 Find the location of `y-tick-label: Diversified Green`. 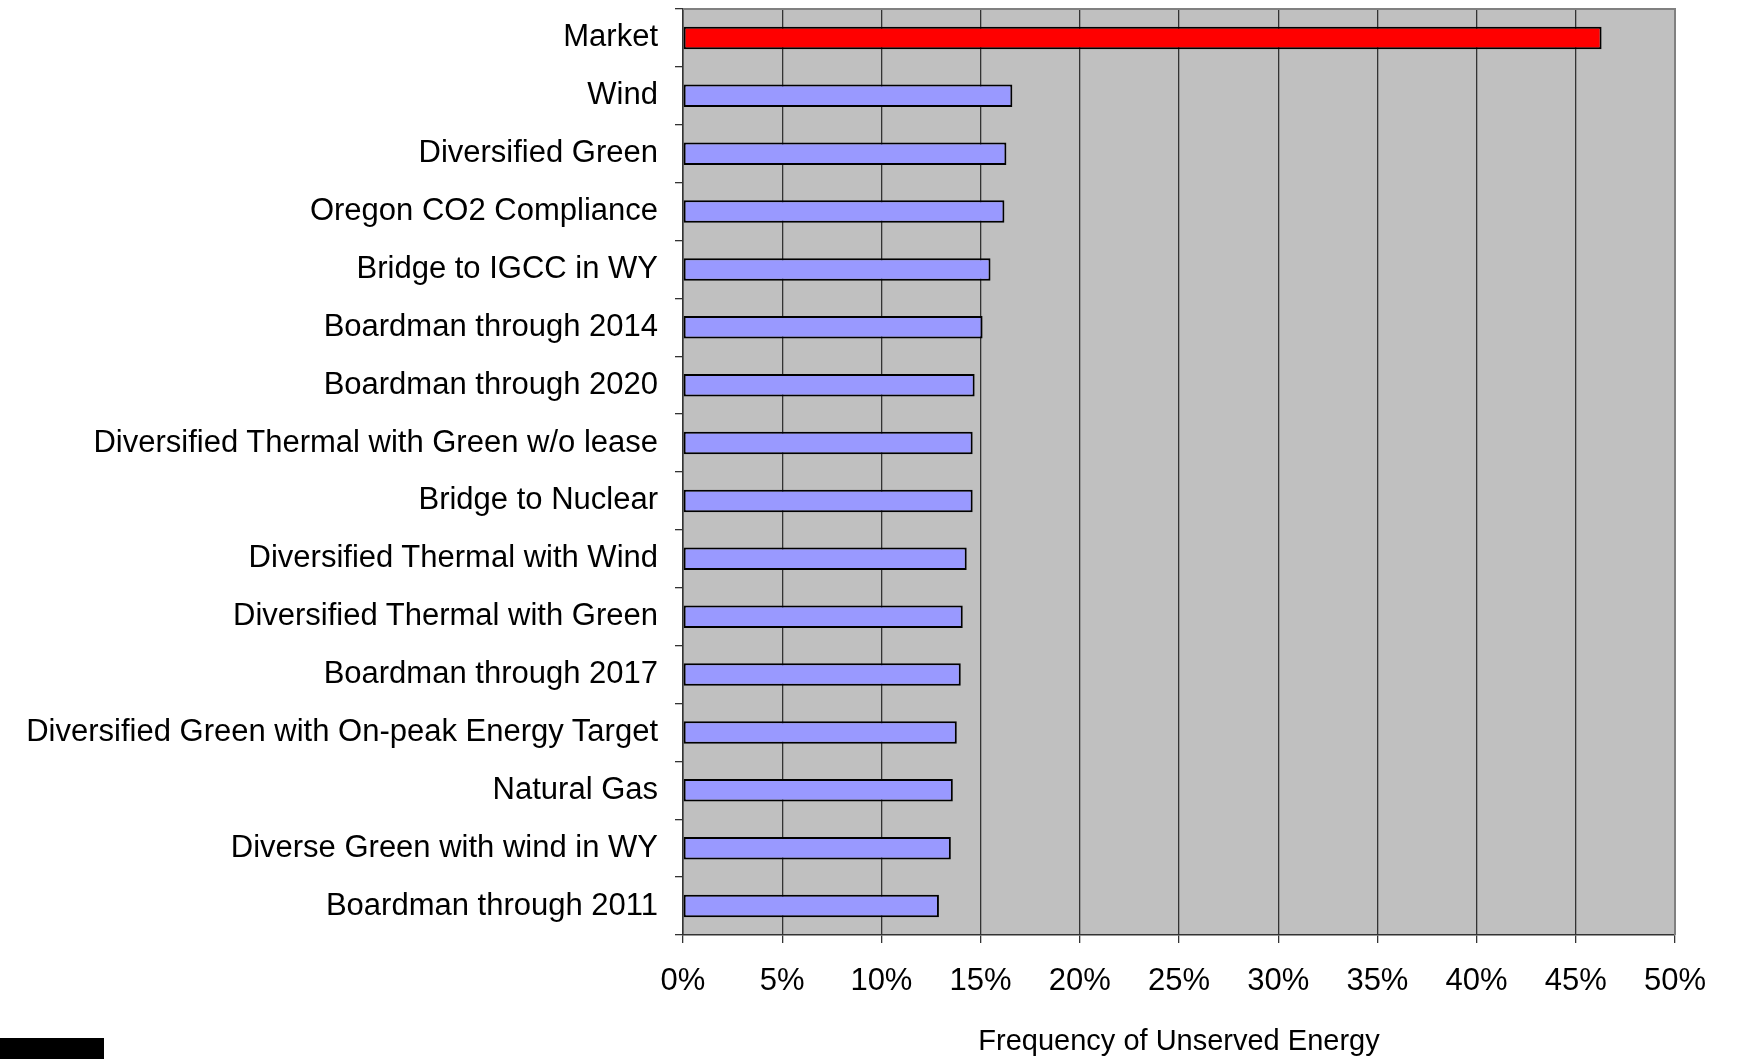

y-tick-label: Diversified Green is located at coordinates (538, 152).